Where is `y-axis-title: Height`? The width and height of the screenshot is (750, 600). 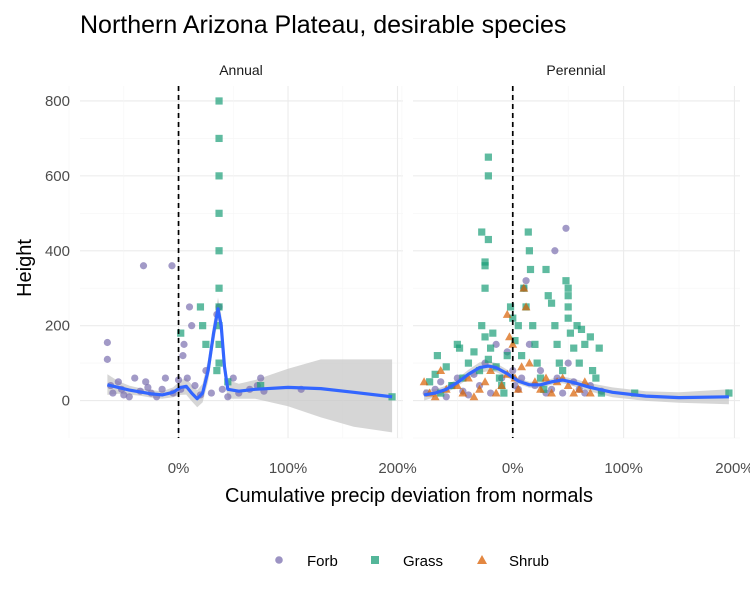
y-axis-title: Height is located at coordinates (25, 268).